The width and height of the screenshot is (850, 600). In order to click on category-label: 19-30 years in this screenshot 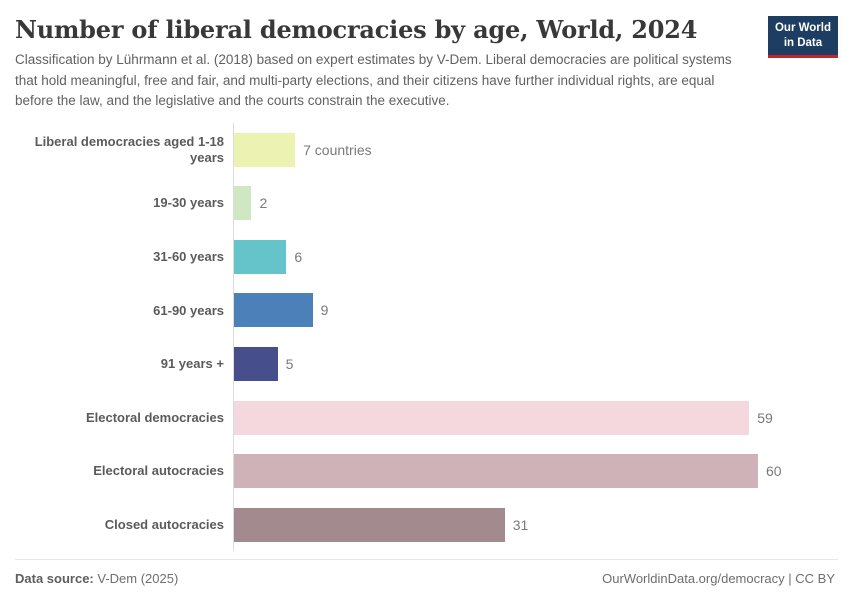, I will do `click(188, 203)`.